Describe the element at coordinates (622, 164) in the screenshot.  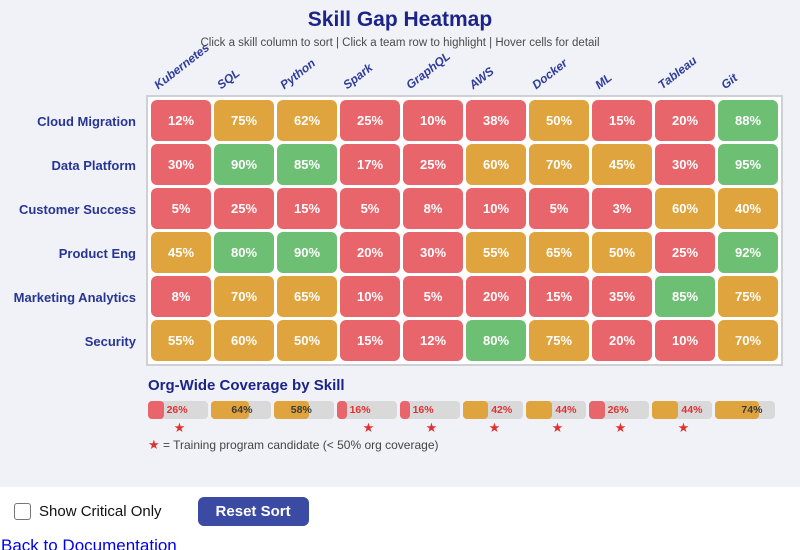
I see `cell-data-platform-ml: 45%` at that location.